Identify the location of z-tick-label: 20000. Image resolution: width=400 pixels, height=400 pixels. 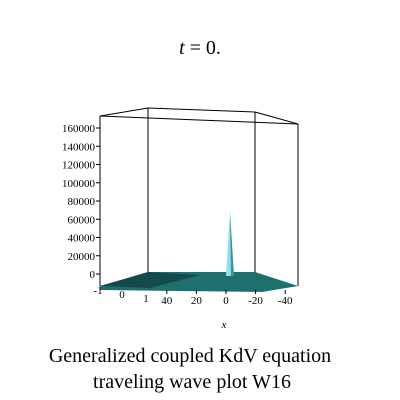
(82, 257).